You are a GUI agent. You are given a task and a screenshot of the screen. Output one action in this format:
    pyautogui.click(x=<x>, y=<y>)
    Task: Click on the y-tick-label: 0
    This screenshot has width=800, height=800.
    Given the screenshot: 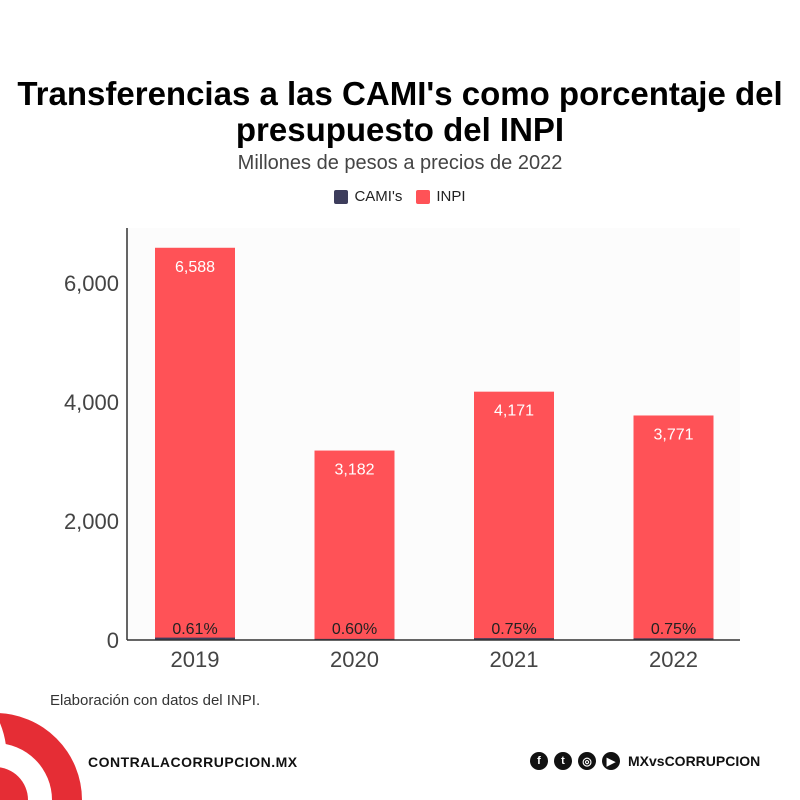 What is the action you would take?
    pyautogui.click(x=113, y=640)
    